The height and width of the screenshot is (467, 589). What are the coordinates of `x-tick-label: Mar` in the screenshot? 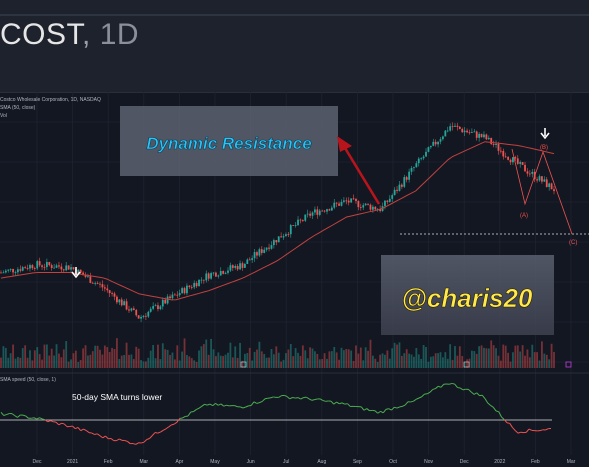 It's located at (571, 462).